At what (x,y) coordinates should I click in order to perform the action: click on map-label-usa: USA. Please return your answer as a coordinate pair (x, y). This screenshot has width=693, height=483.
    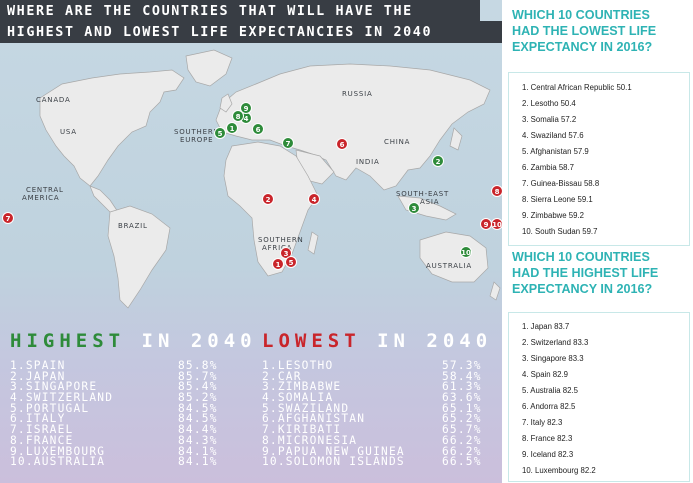
    Looking at the image, I should click on (68, 132).